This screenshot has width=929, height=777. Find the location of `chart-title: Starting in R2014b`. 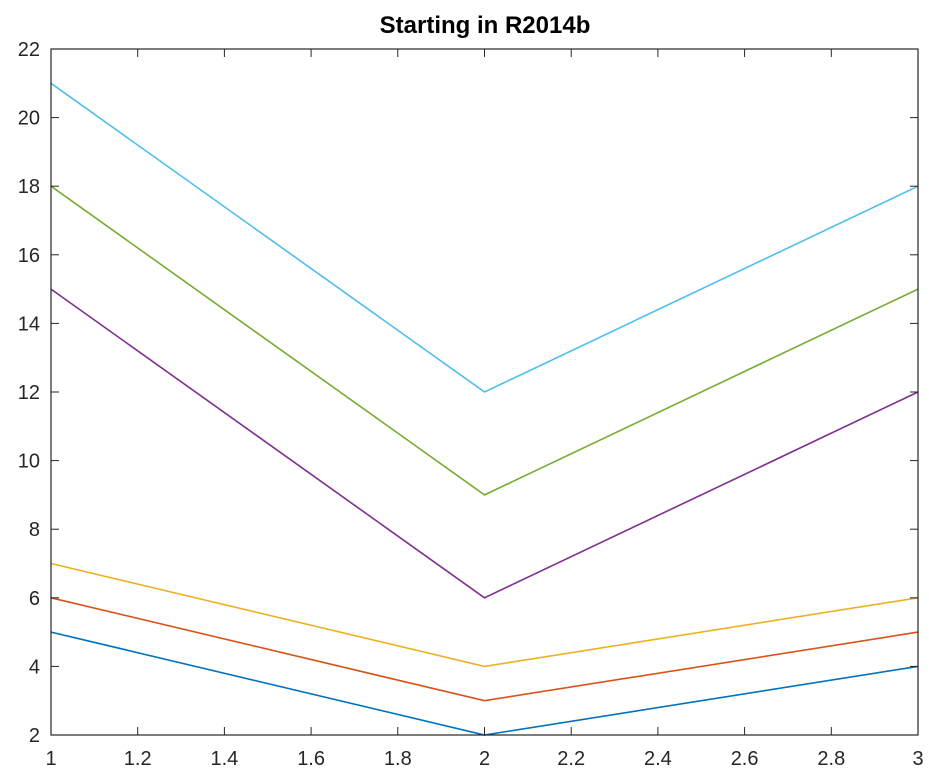

chart-title: Starting in R2014b is located at coordinates (485, 25).